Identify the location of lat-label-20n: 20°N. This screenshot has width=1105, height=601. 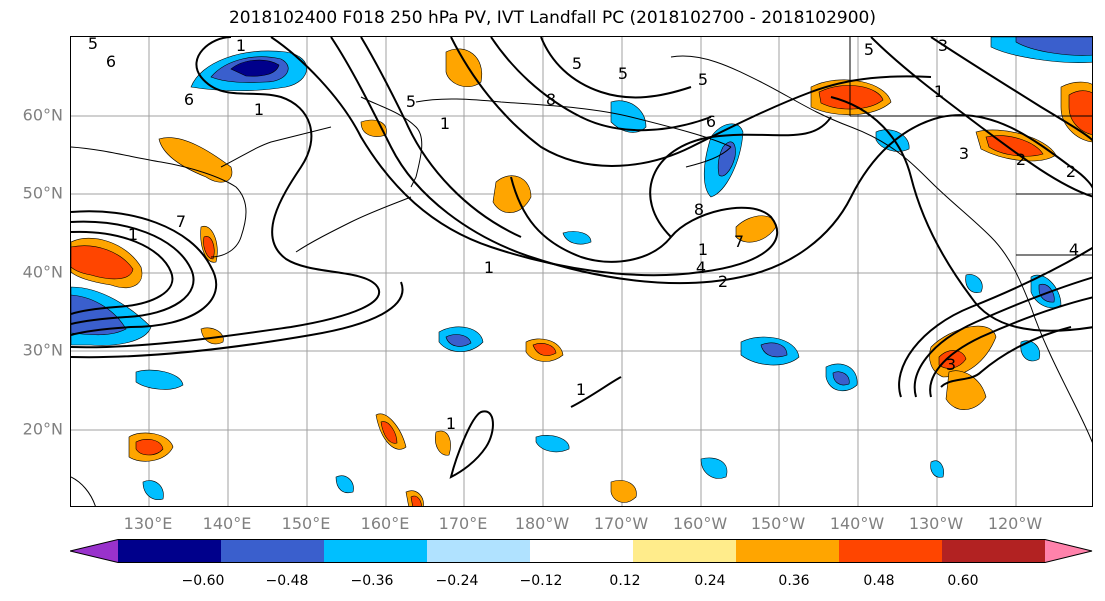
(42, 429).